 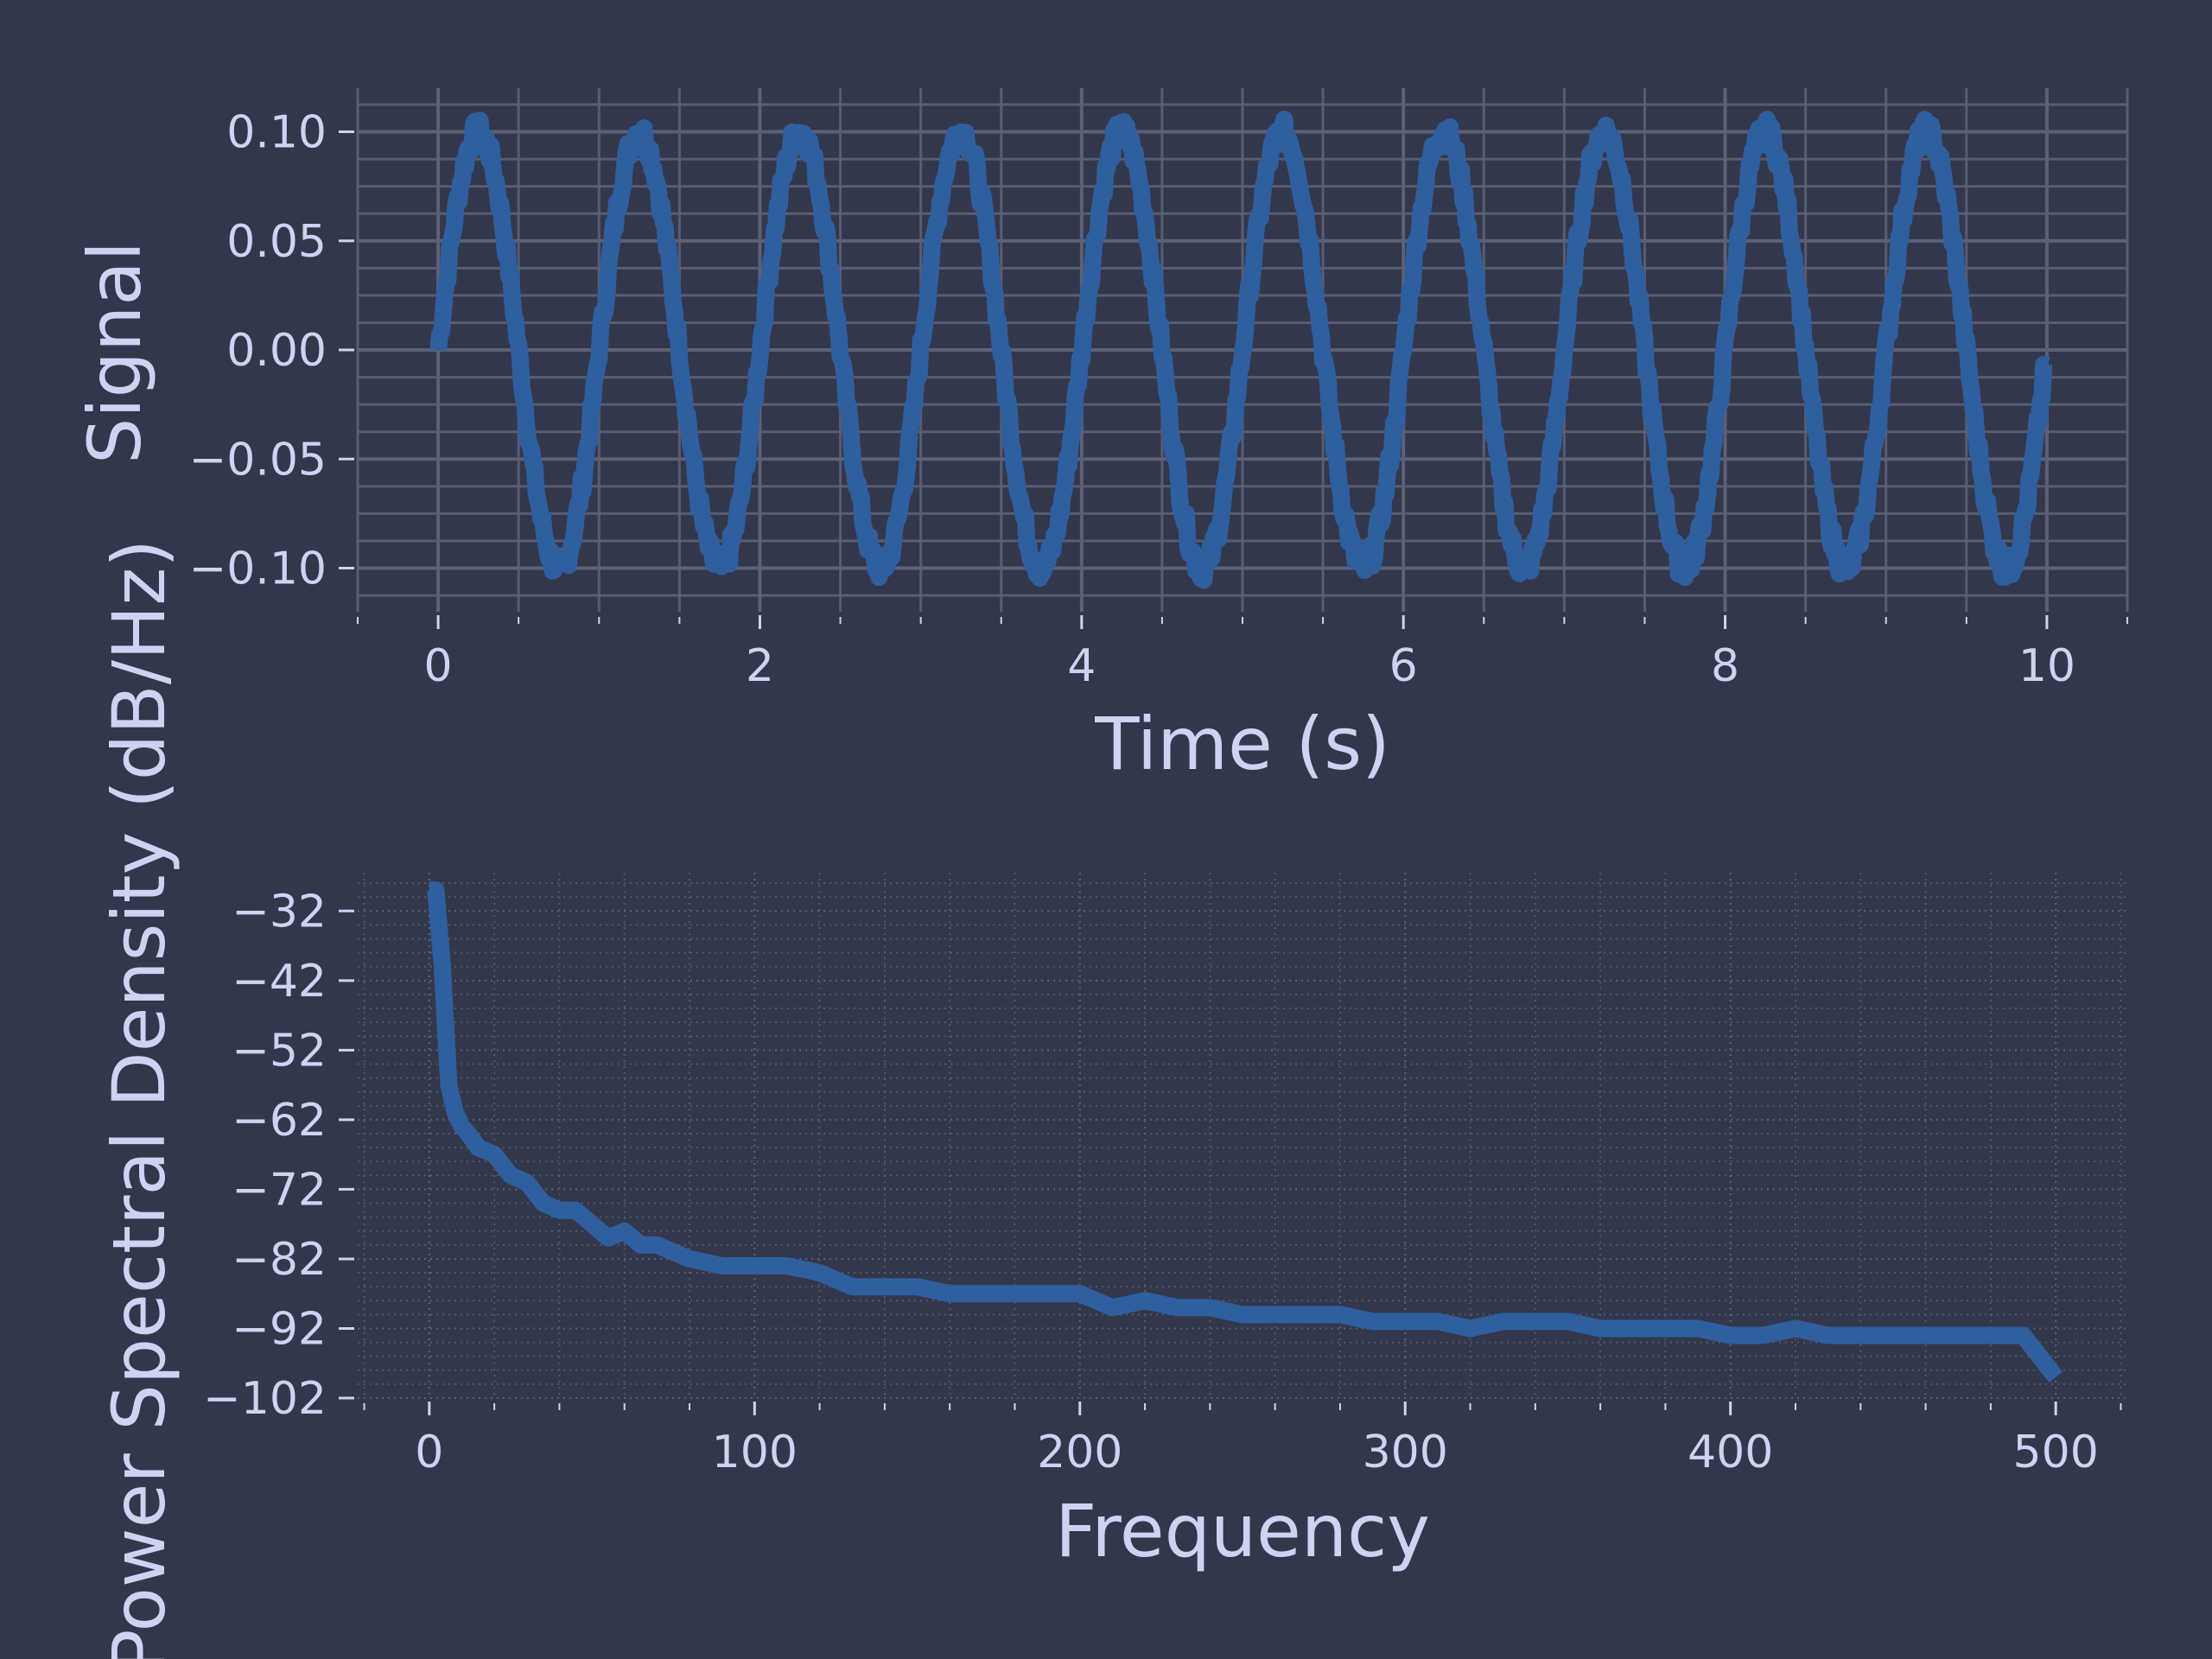 I want to click on psd-ylabel: Power Spectral Density (dB/Hz), so click(x=139, y=1099).